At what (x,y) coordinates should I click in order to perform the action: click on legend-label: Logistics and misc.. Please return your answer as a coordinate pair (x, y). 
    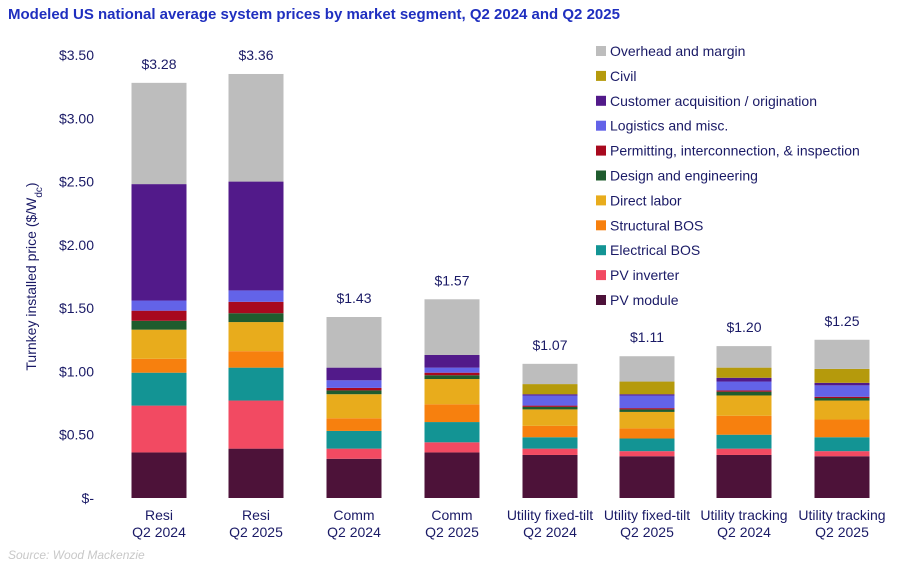
    Looking at the image, I should click on (669, 126).